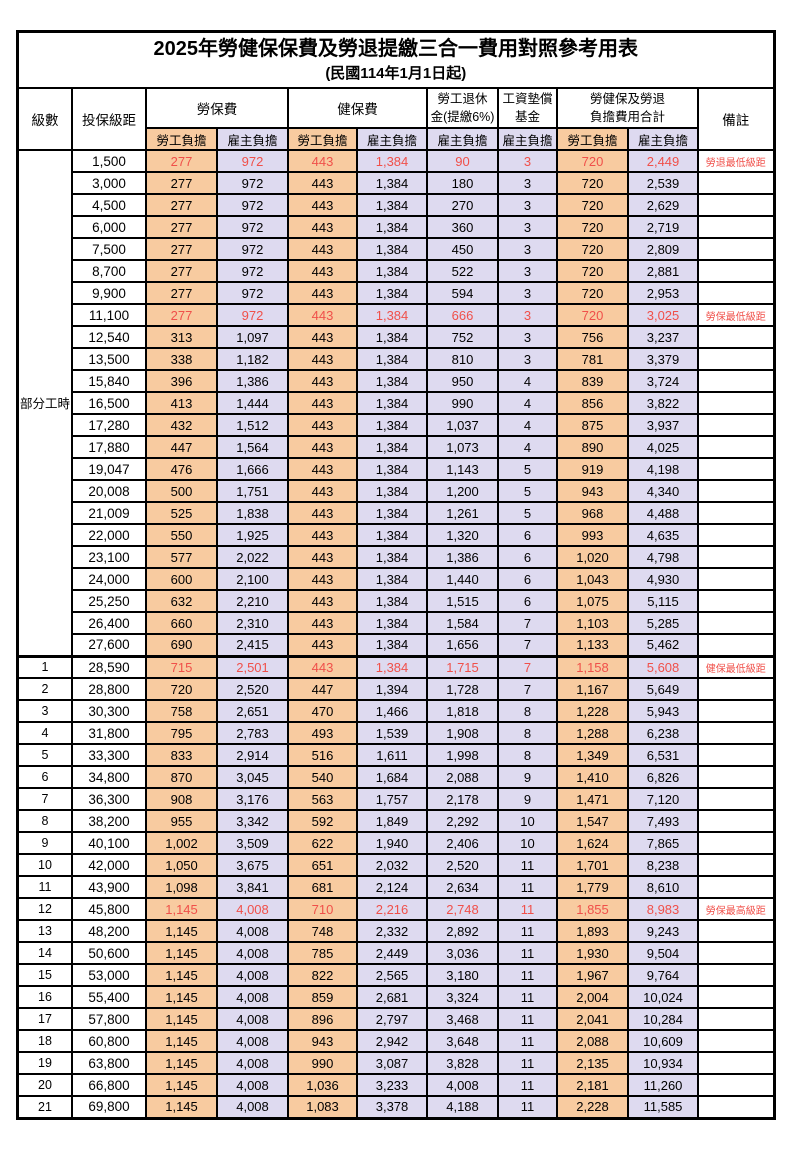 Image resolution: width=791 pixels, height=1150 pixels. I want to click on cell-level: 12, so click(45, 909).